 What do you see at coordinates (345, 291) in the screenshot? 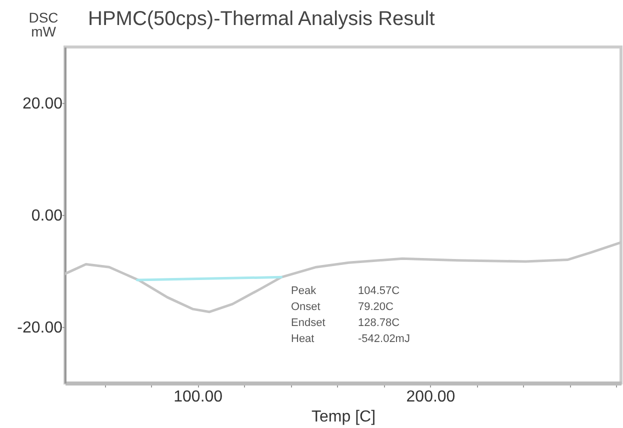
I see `text: Peak 104.57C` at bounding box center [345, 291].